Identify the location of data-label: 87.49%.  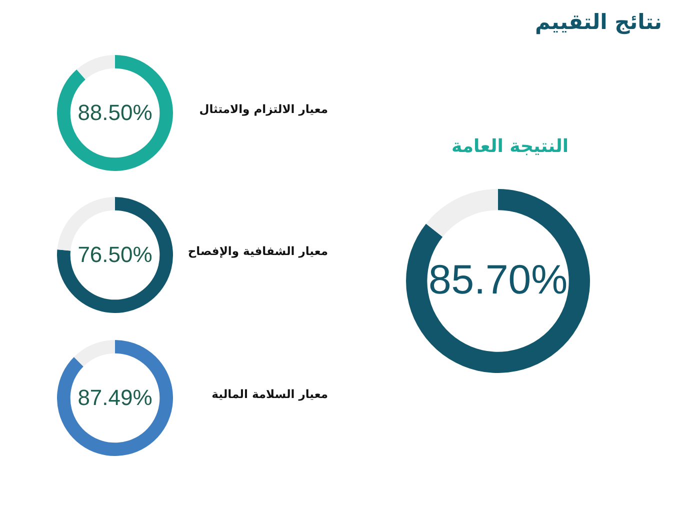
(115, 397).